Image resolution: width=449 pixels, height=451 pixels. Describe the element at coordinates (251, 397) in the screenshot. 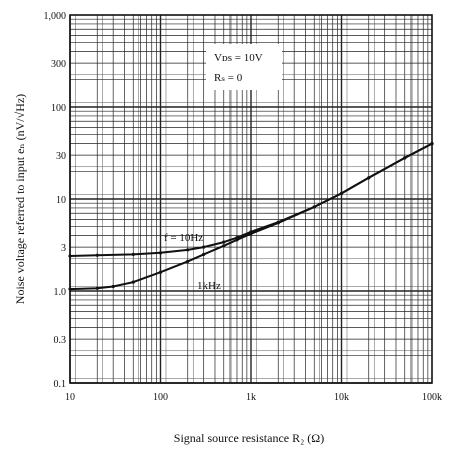

I see `x-tick-label: 1k` at that location.